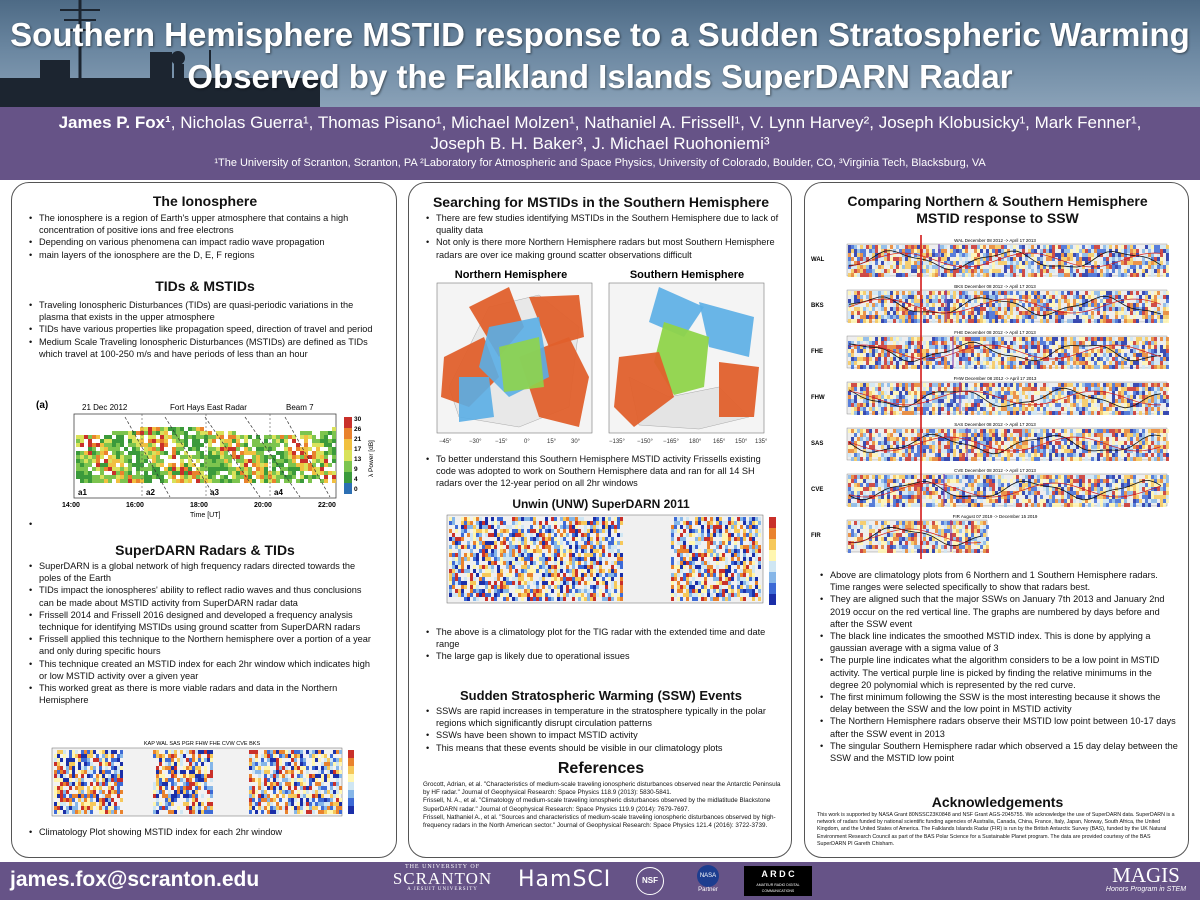 The width and height of the screenshot is (1200, 900). What do you see at coordinates (351, 802) in the screenshot?
I see `colorbar-segment` at bounding box center [351, 802].